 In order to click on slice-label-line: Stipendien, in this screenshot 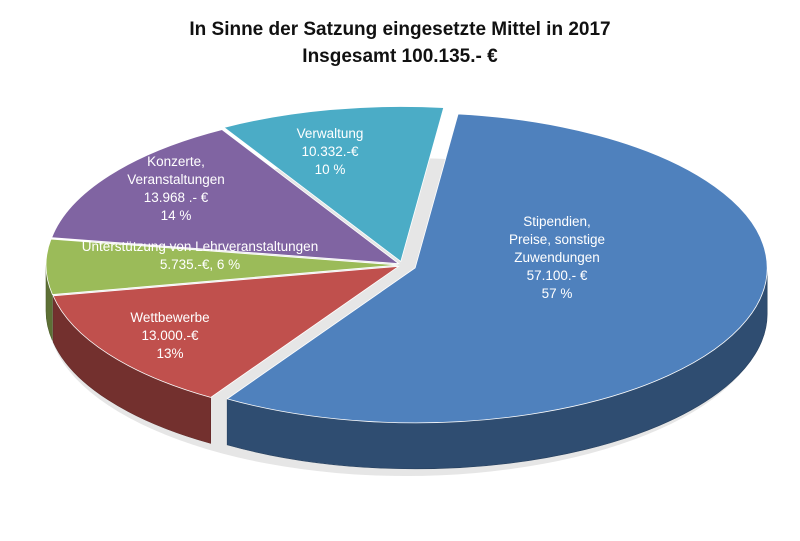, I will do `click(557, 221)`.